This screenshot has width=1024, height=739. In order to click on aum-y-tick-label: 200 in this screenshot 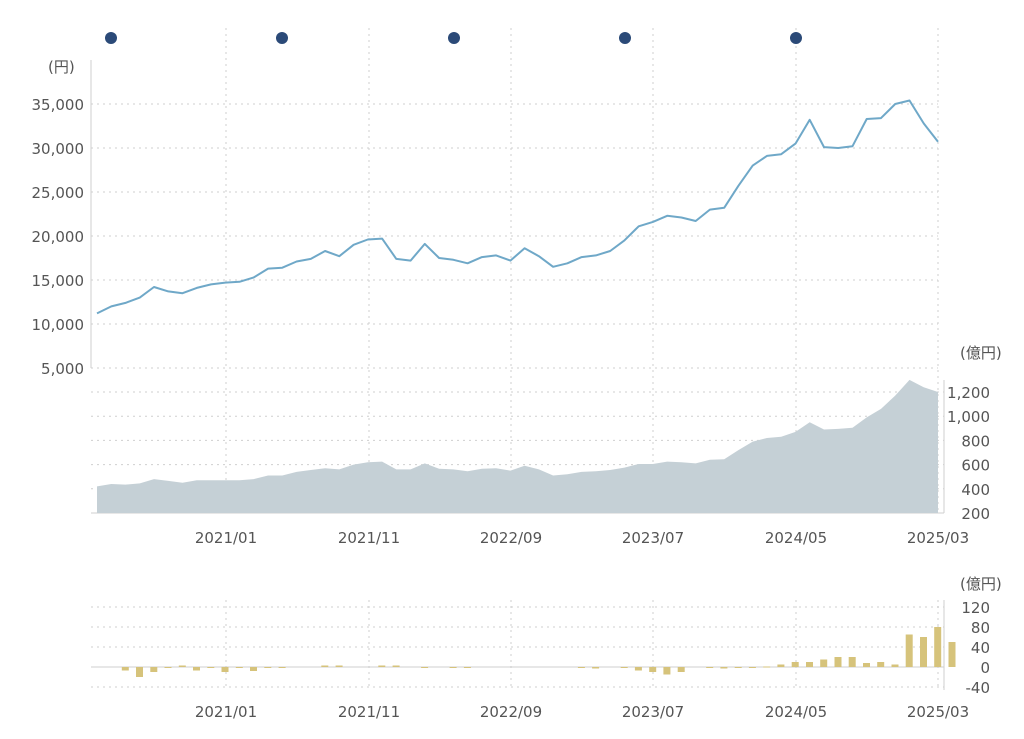, I will do `click(975, 514)`.